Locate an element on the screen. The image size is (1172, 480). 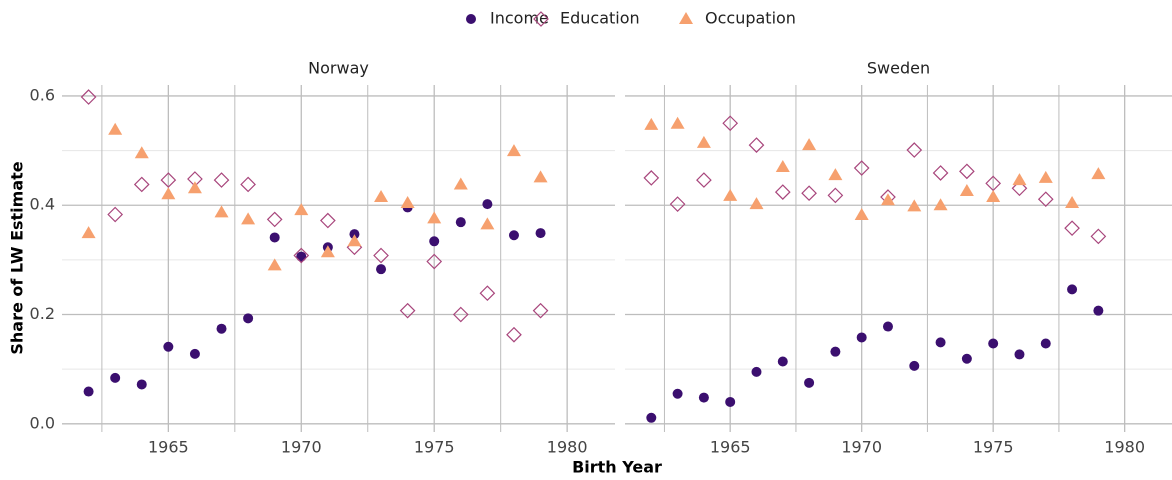
legend-label: Income is located at coordinates (519, 18).